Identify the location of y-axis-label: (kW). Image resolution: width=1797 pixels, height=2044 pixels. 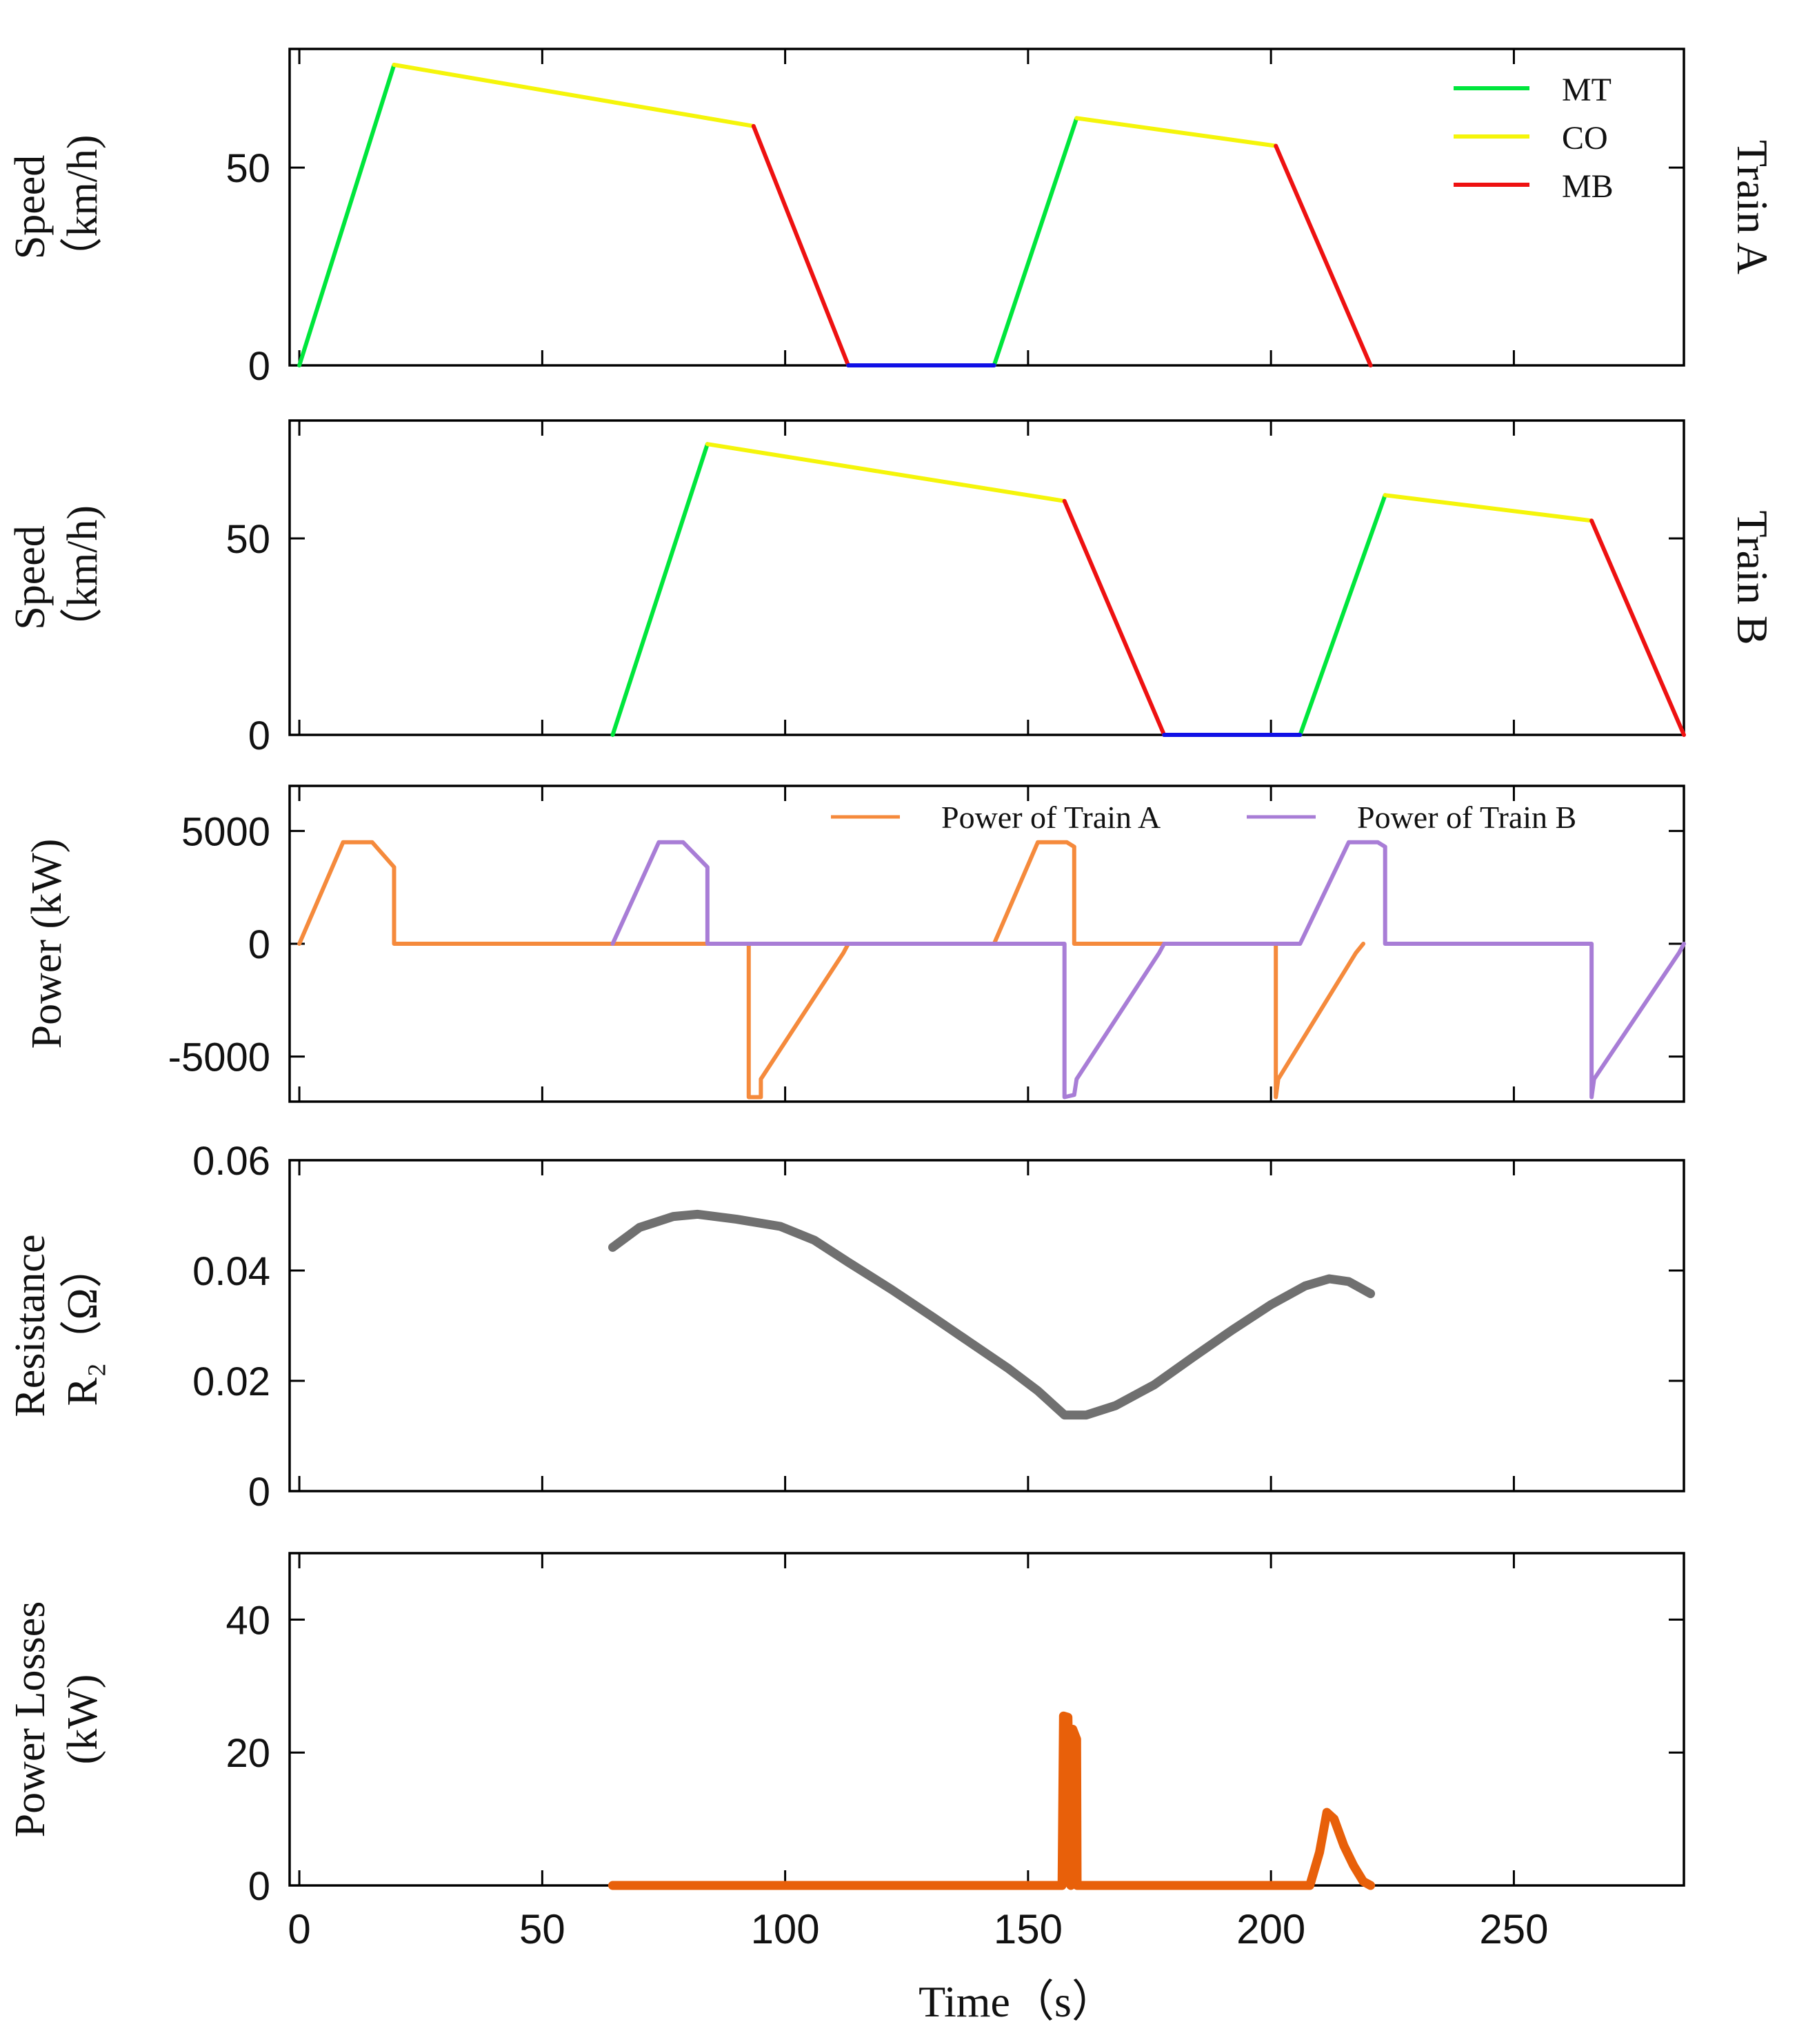
(82, 1719).